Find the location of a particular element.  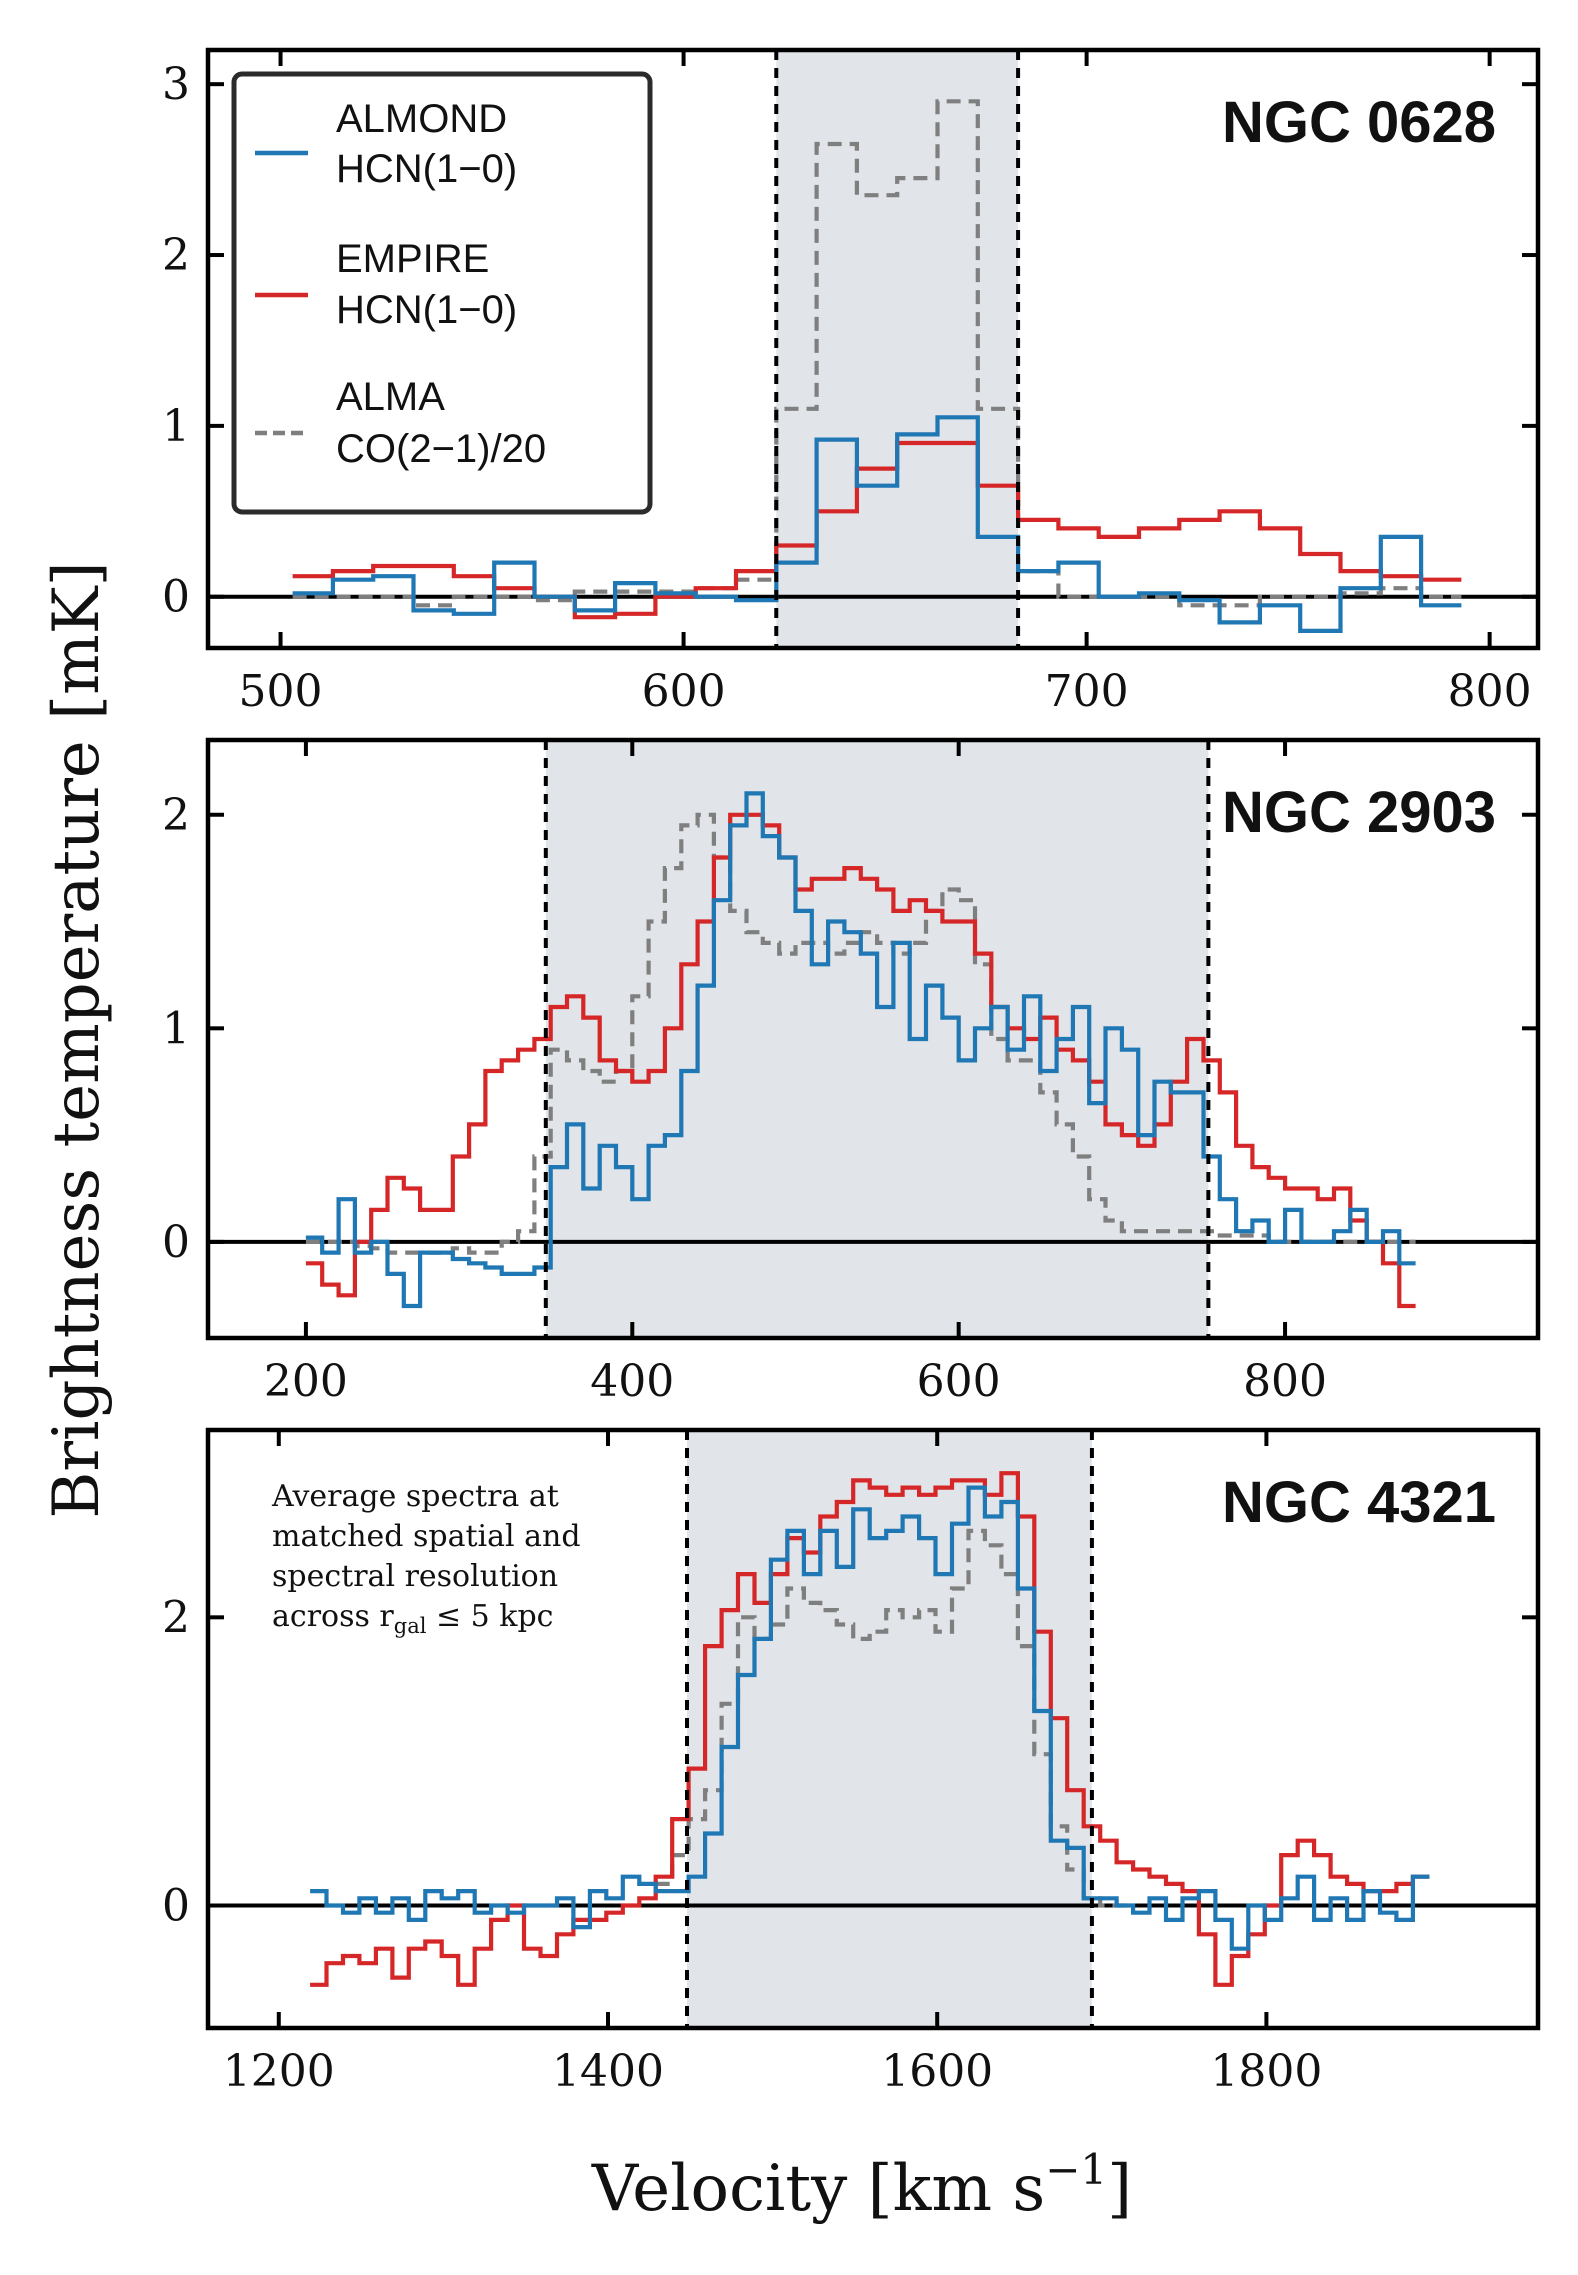

annotation-line-2: matched spatial and is located at coordinates (426, 1536).